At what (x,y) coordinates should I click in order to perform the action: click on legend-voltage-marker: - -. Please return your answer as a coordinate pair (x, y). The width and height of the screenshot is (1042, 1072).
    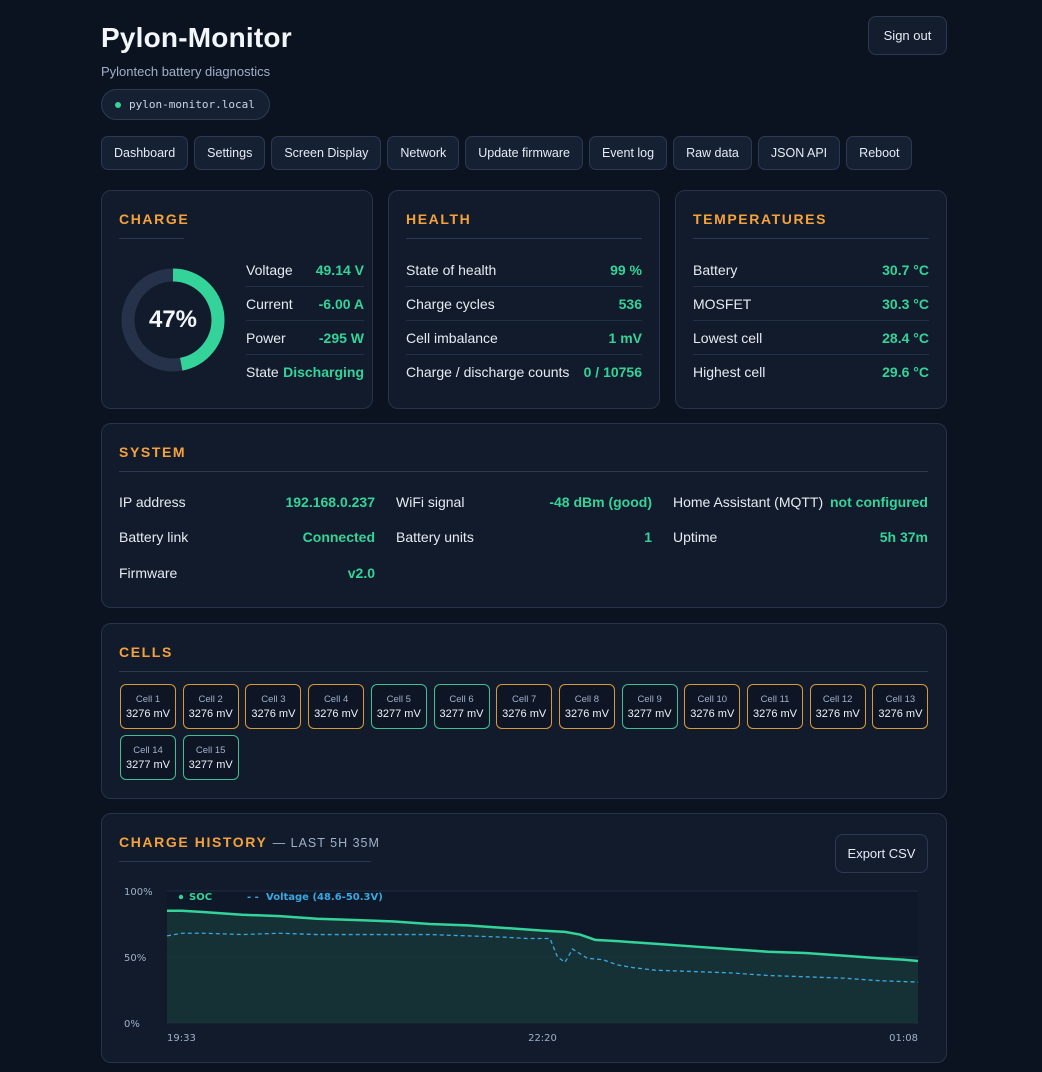
    Looking at the image, I should click on (253, 897).